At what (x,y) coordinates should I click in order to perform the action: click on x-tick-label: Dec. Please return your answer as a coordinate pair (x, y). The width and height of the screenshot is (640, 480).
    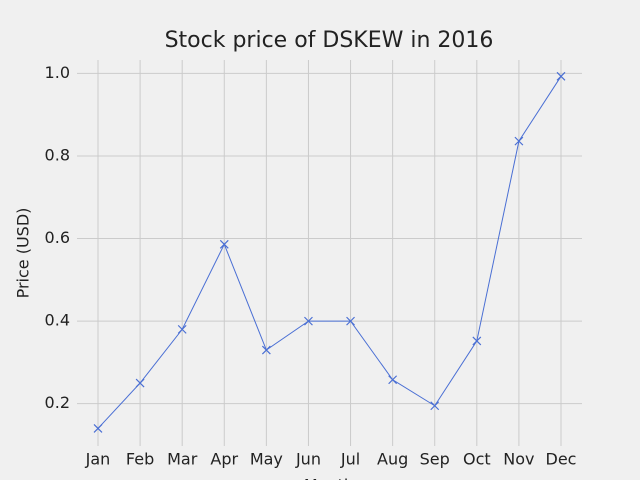
    Looking at the image, I should click on (561, 459).